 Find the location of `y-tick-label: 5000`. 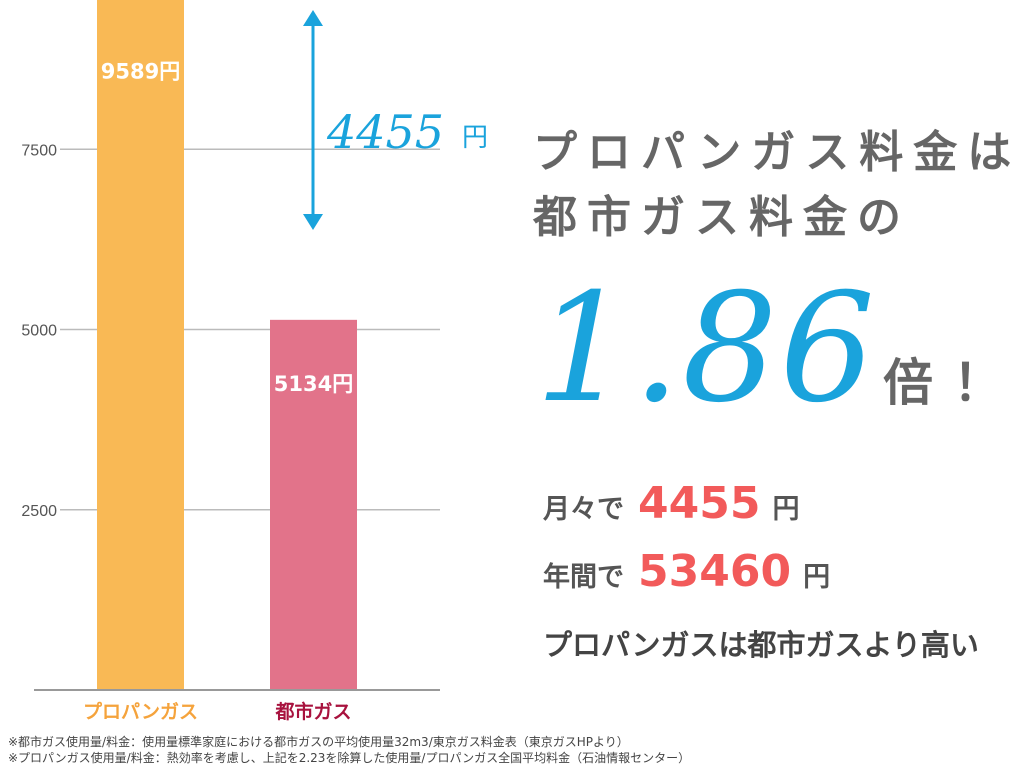

y-tick-label: 5000 is located at coordinates (39, 331).